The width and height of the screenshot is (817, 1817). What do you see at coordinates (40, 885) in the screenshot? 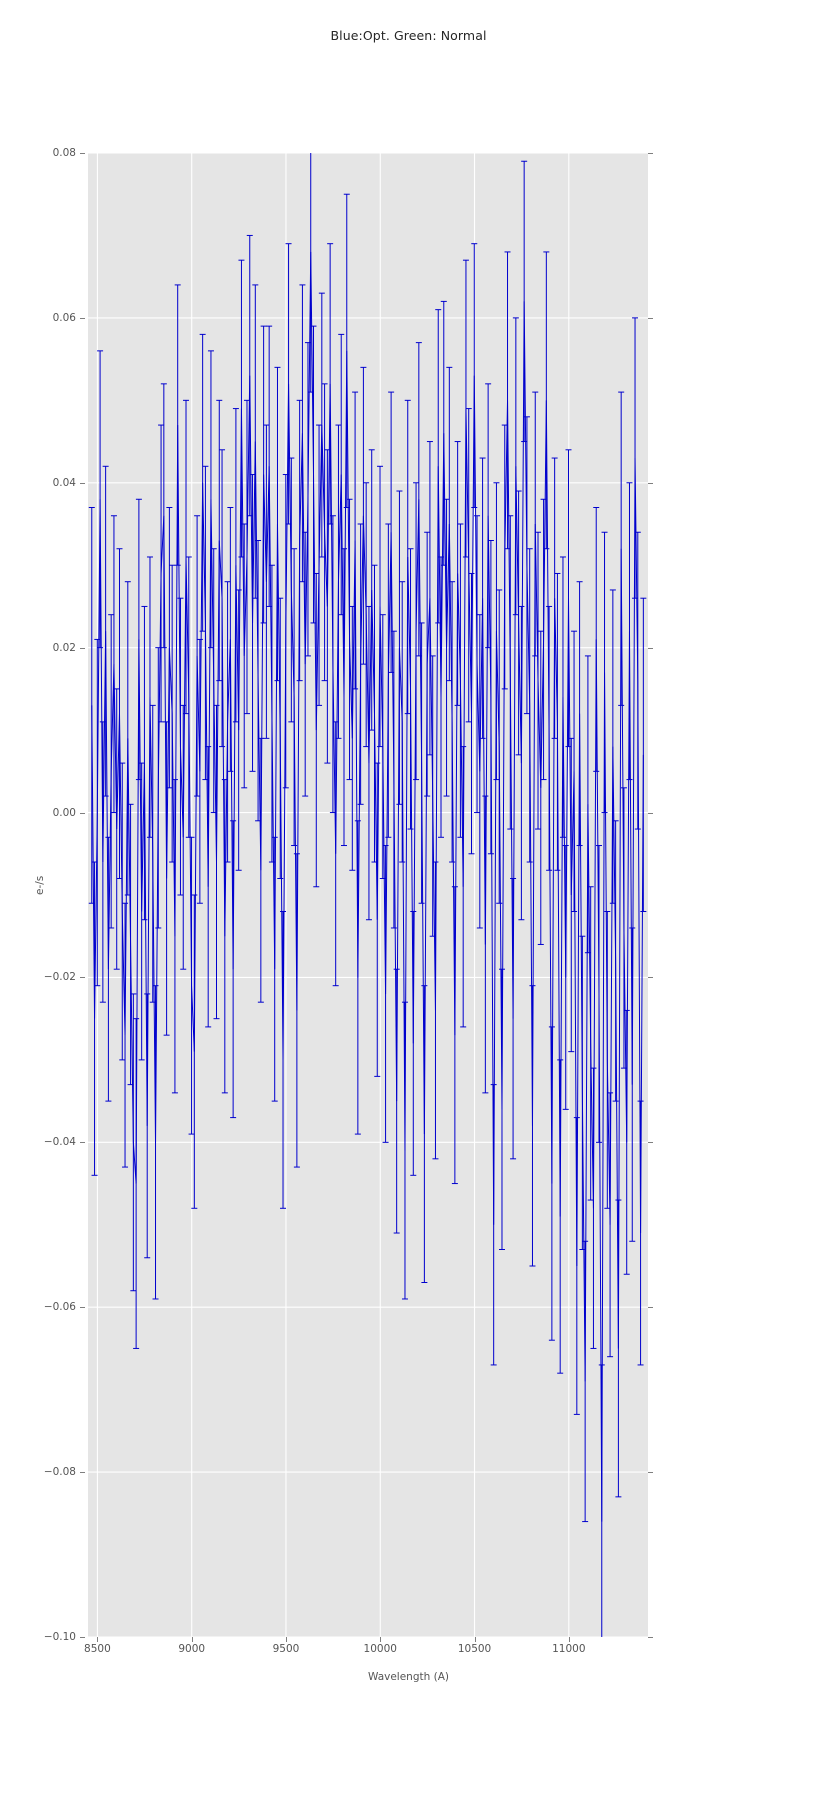
I see `y-axis-label: e-/s` at bounding box center [40, 885].